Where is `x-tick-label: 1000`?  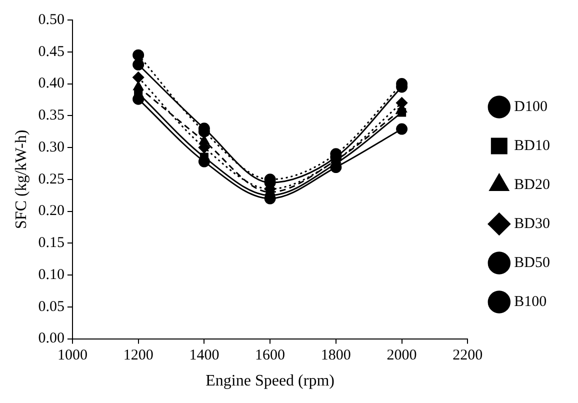
x-tick-label: 1000 is located at coordinates (72, 356).